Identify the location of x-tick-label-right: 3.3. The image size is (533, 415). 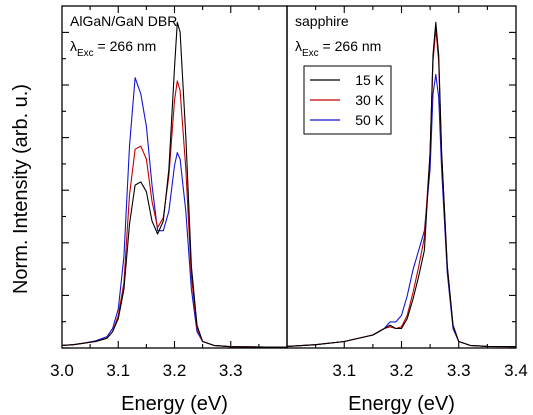
(459, 370).